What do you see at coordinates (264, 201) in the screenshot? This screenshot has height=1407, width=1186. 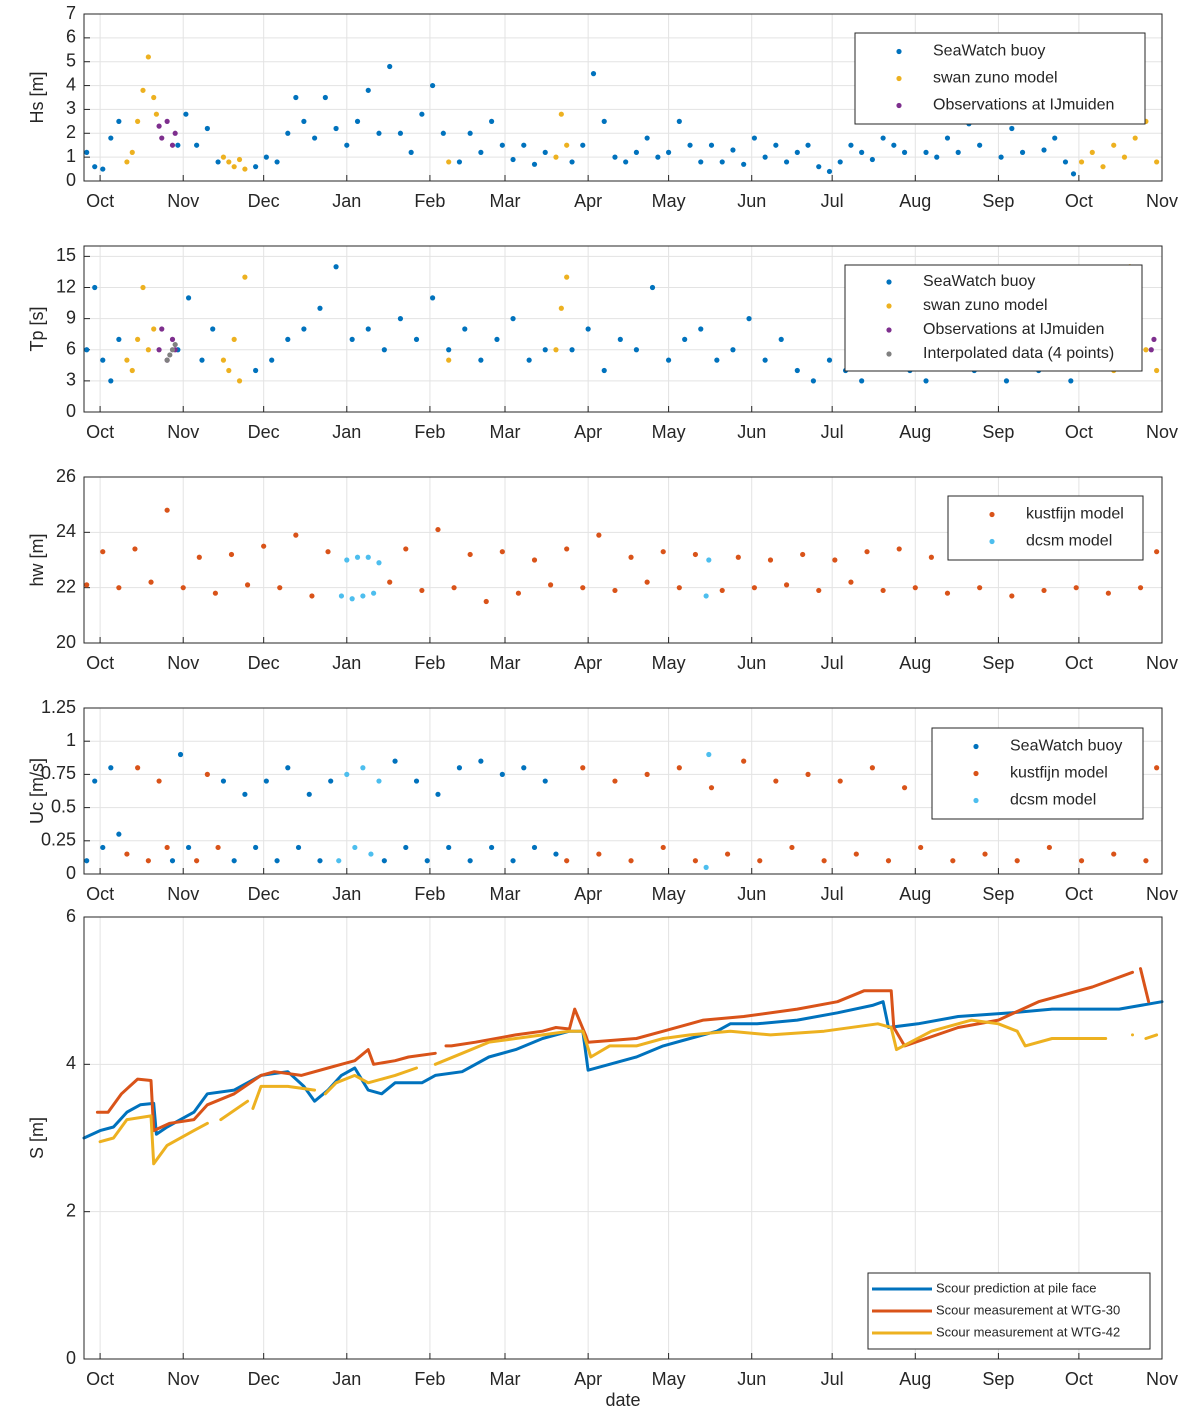 I see `x-tick-label: Dec` at bounding box center [264, 201].